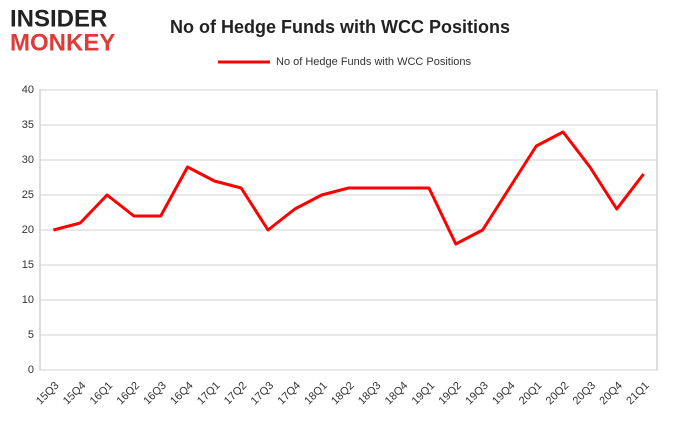 The height and width of the screenshot is (436, 678). I want to click on y-tick-label: 5, so click(31, 335).